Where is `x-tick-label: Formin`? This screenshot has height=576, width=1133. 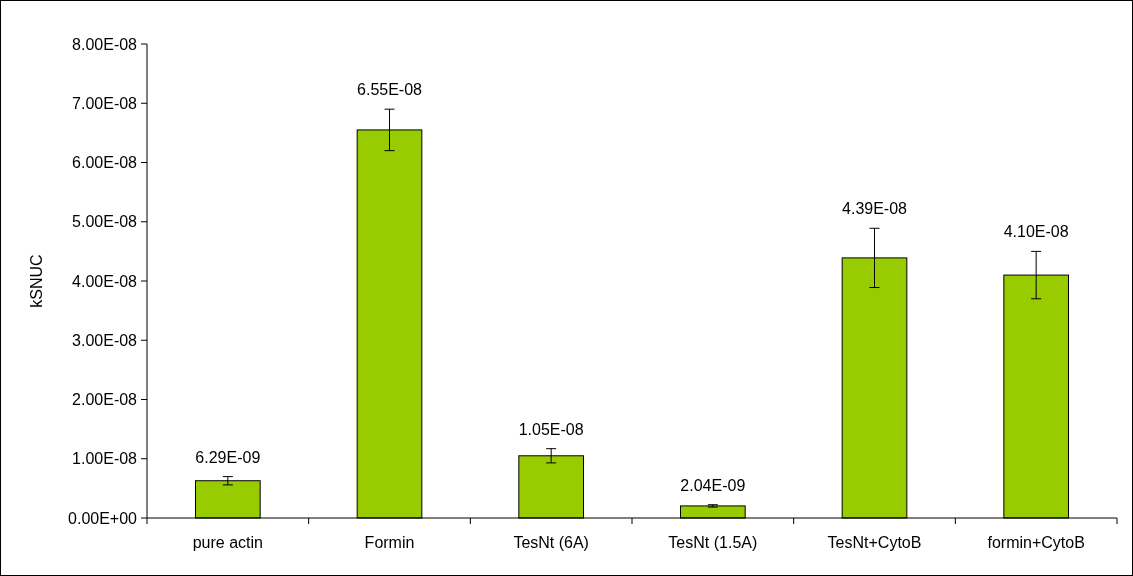
x-tick-label: Formin is located at coordinates (389, 542).